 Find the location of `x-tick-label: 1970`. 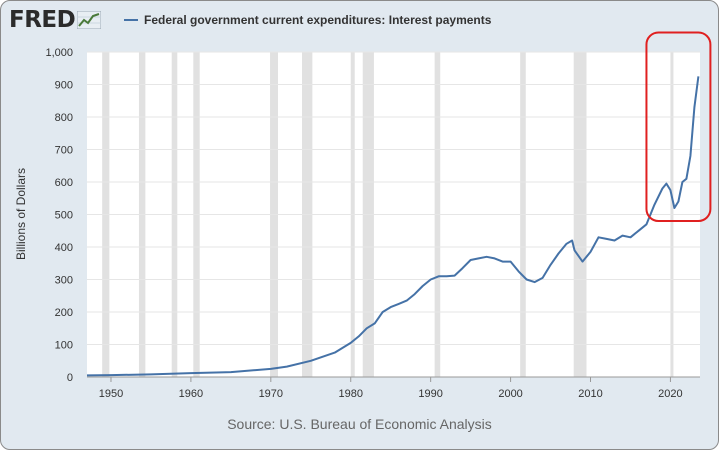

x-tick-label: 1970 is located at coordinates (271, 394).